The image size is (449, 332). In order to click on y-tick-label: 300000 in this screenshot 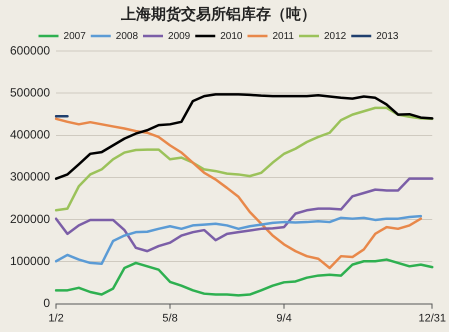, I will do `click(30, 177)`.